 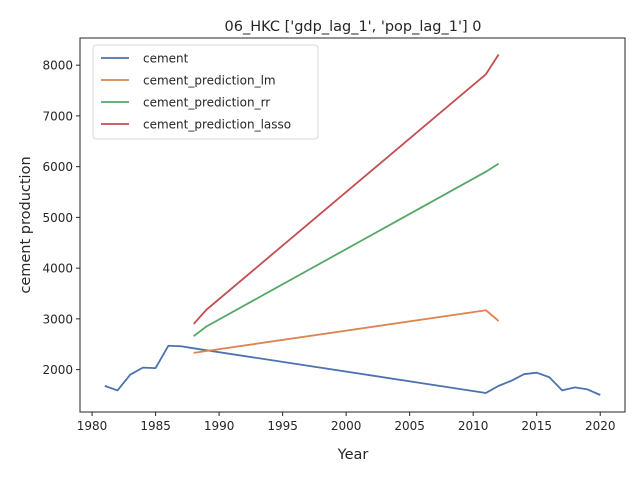 I want to click on x-axis-label: Year, so click(x=353, y=455).